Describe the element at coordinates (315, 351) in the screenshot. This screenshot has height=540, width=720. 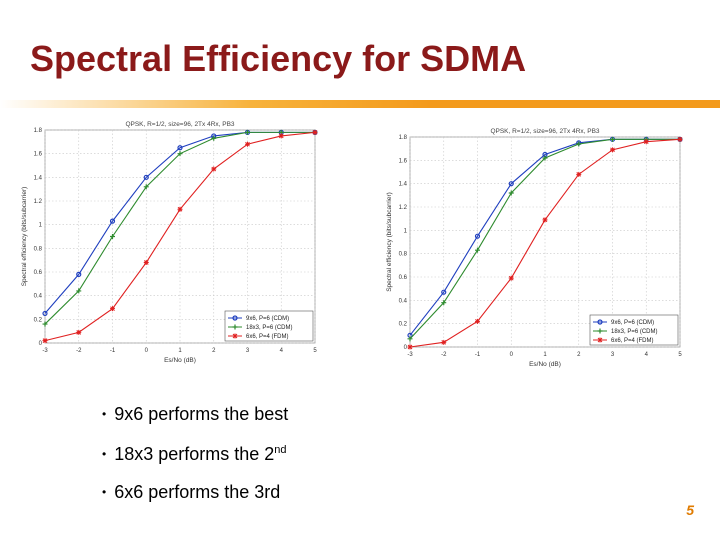
I see `left-chart-x-tick-label: 5` at that location.